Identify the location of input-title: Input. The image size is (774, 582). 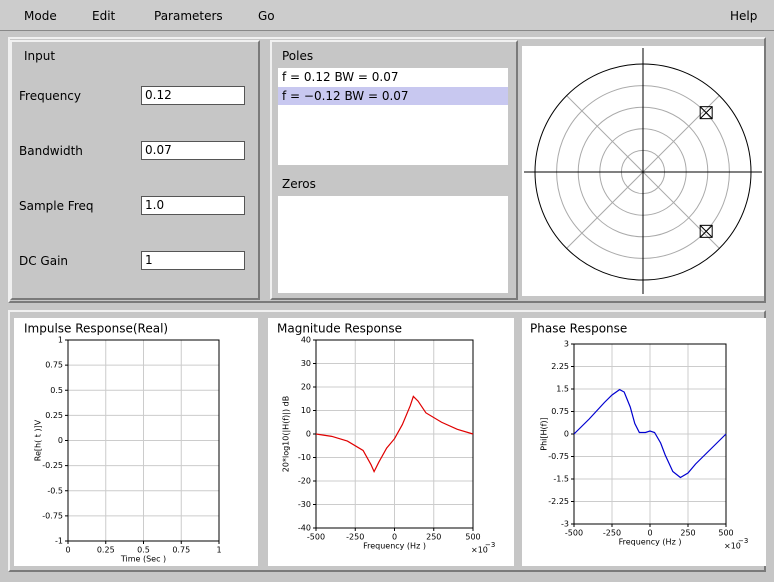
(40, 56).